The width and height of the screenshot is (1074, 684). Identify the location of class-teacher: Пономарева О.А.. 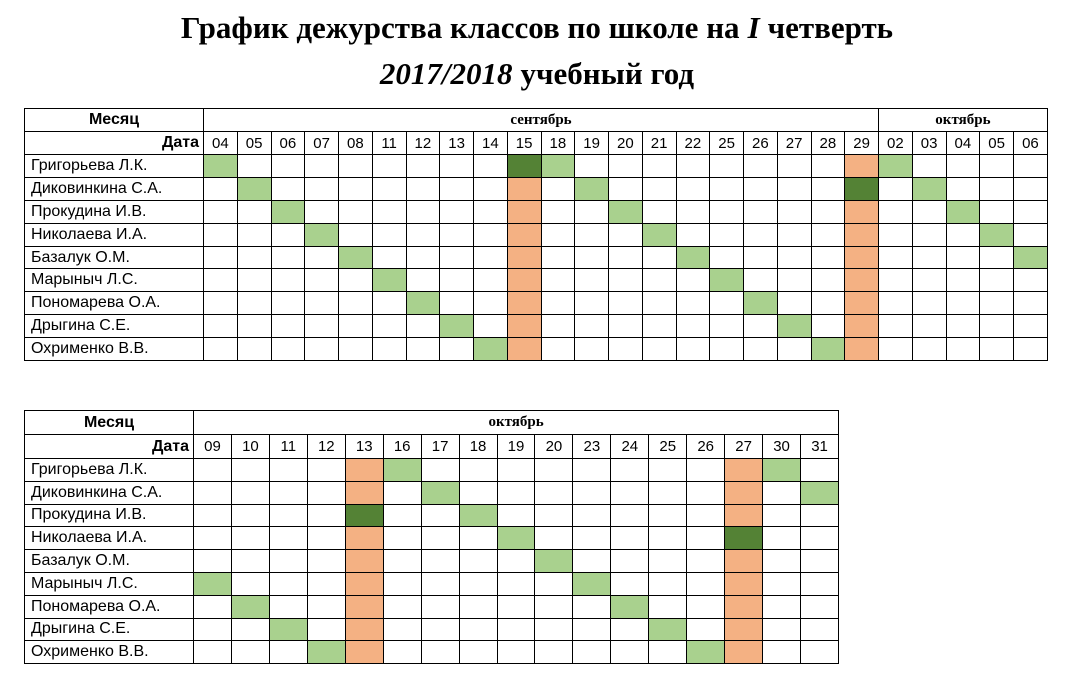
(114, 303).